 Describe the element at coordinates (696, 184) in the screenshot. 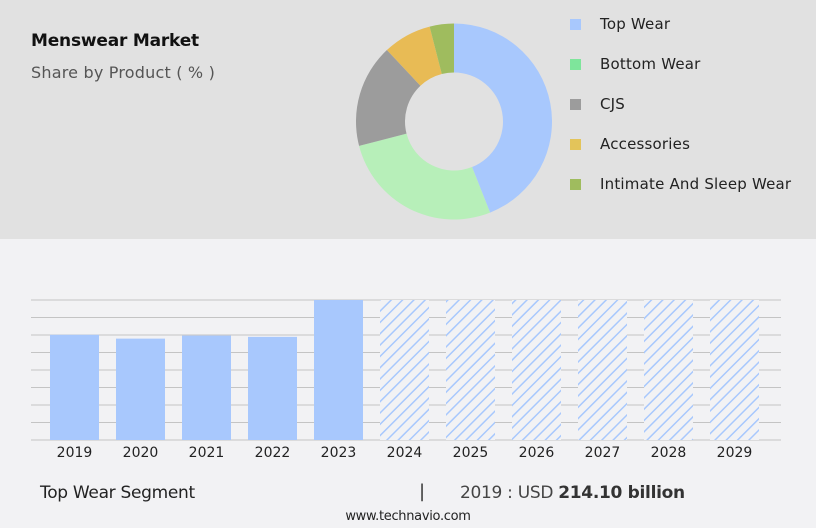

I see `legend-label: Intimate And Sleep Wear` at that location.